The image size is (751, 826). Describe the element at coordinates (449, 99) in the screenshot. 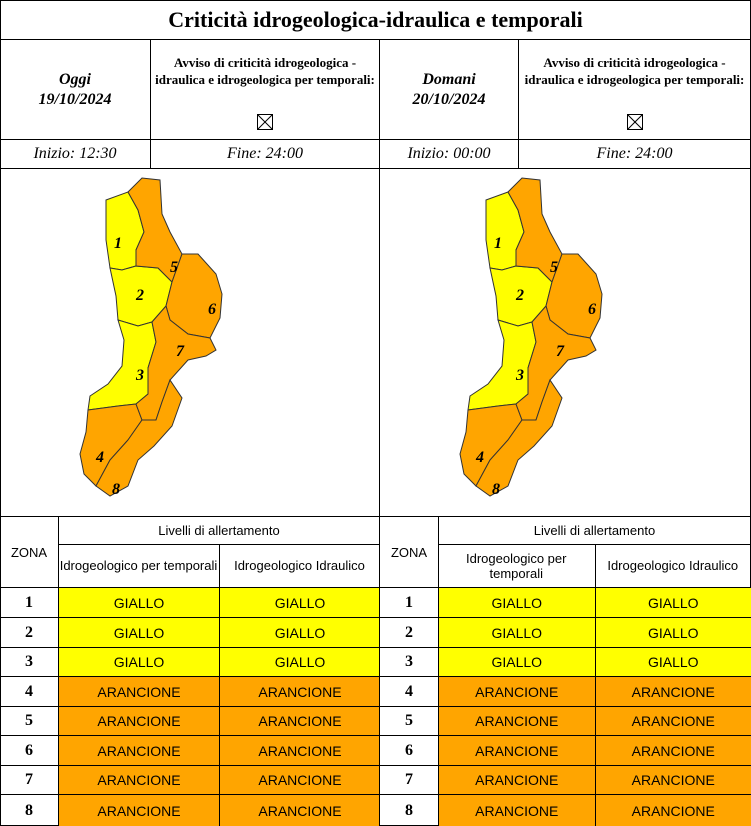

I see `day-date: 20/10/2024` at that location.